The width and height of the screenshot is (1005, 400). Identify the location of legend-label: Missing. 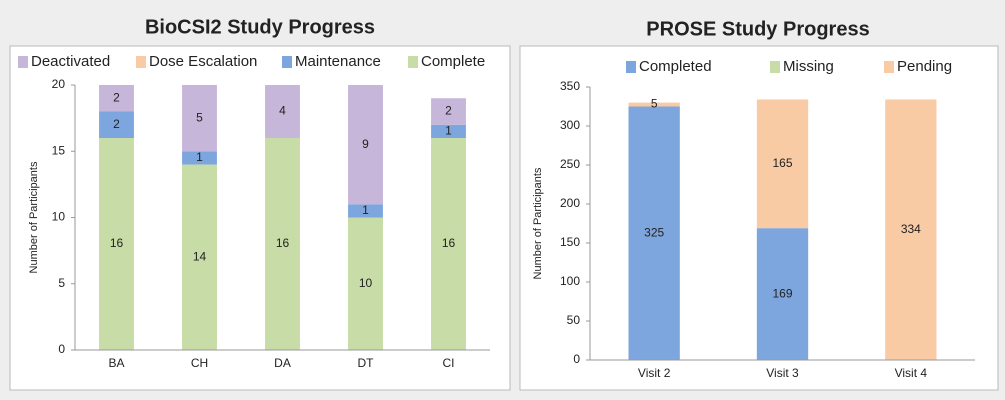
(808, 66).